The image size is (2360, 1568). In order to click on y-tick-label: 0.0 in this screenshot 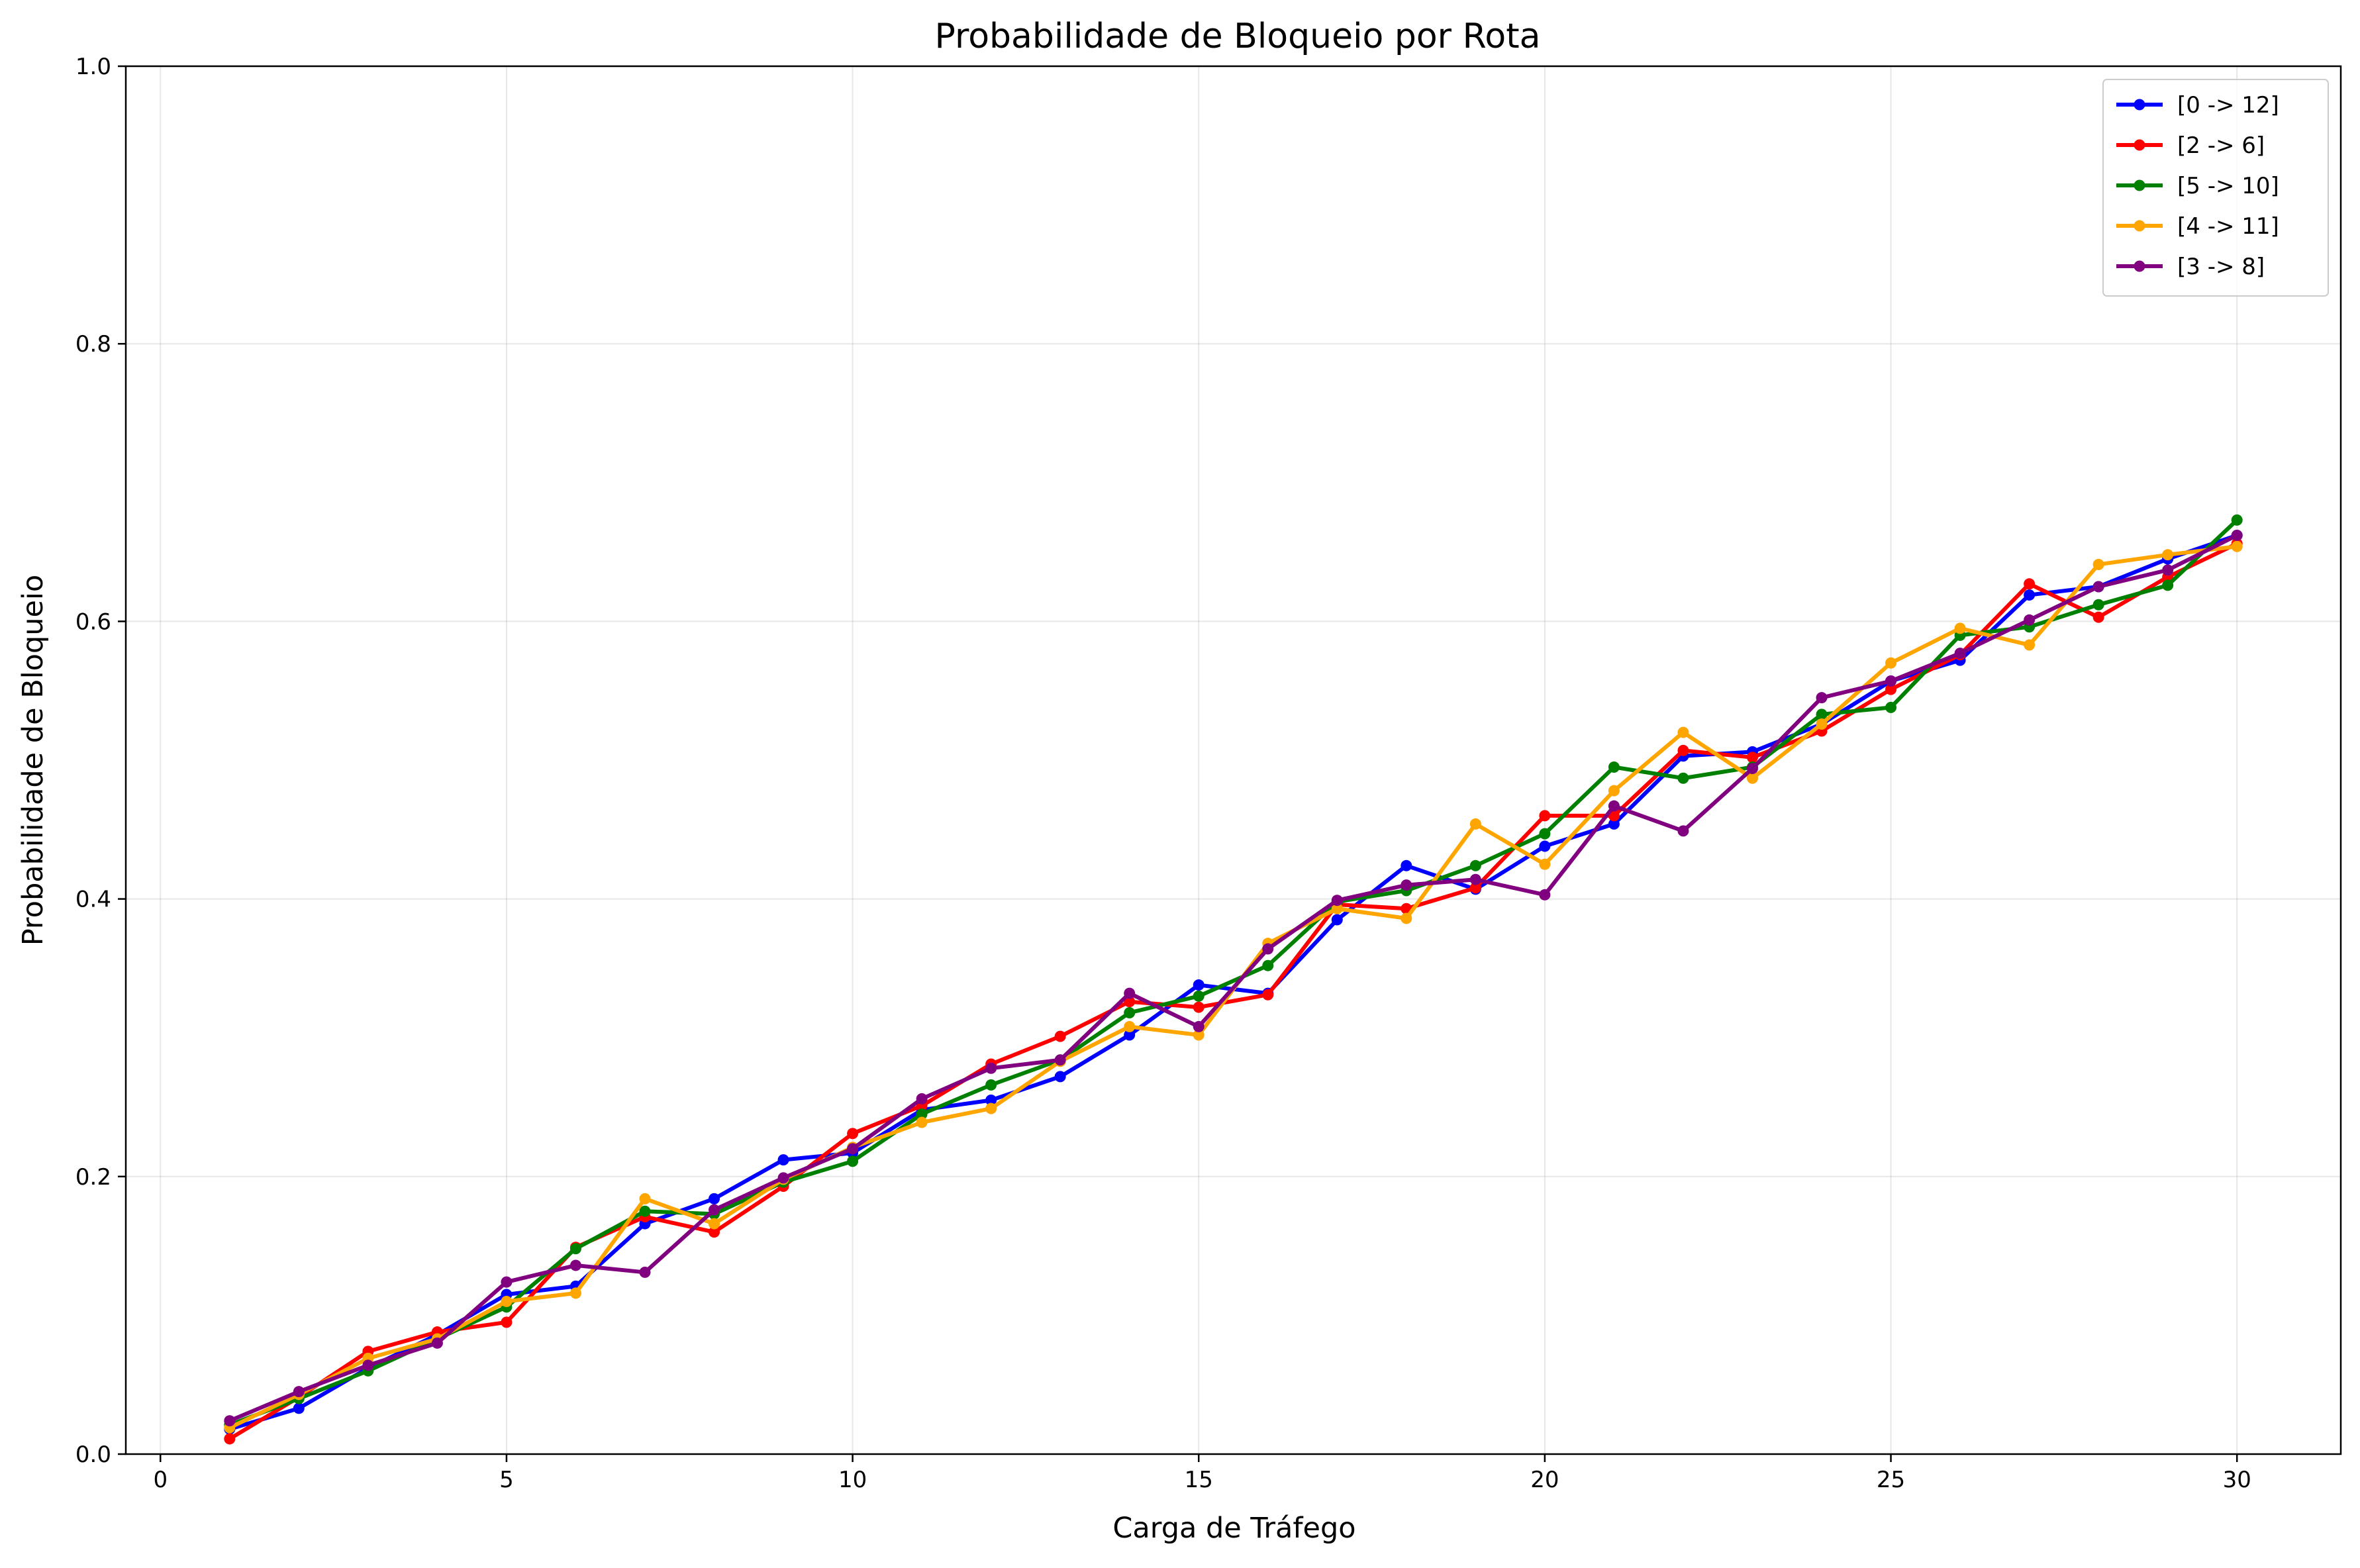, I will do `click(93, 1455)`.